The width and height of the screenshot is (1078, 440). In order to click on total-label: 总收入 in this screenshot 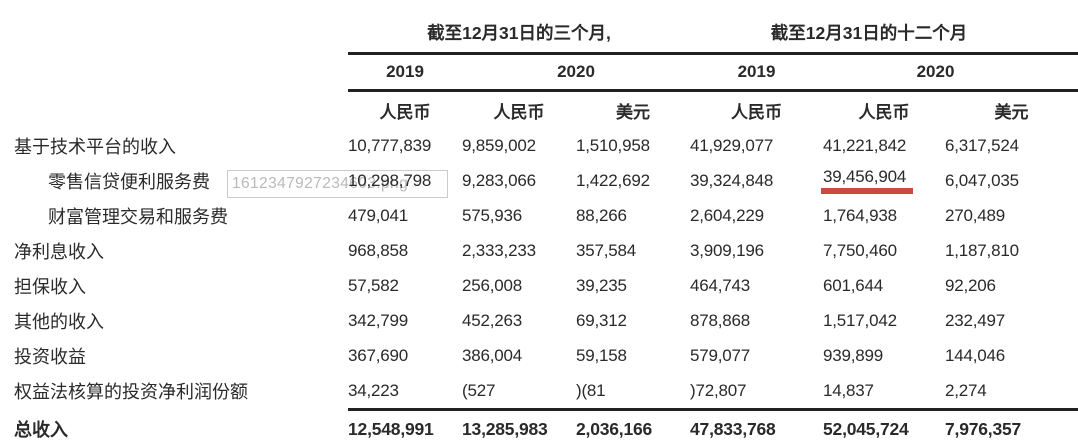, I will do `click(41, 430)`.